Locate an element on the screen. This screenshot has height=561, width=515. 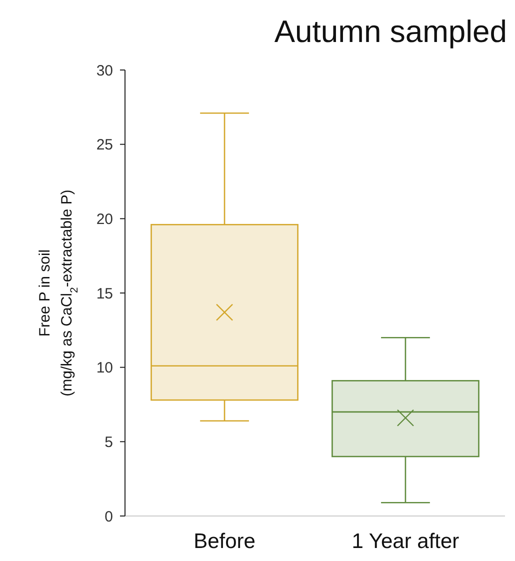
y-tick-label: 20 is located at coordinates (104, 219).